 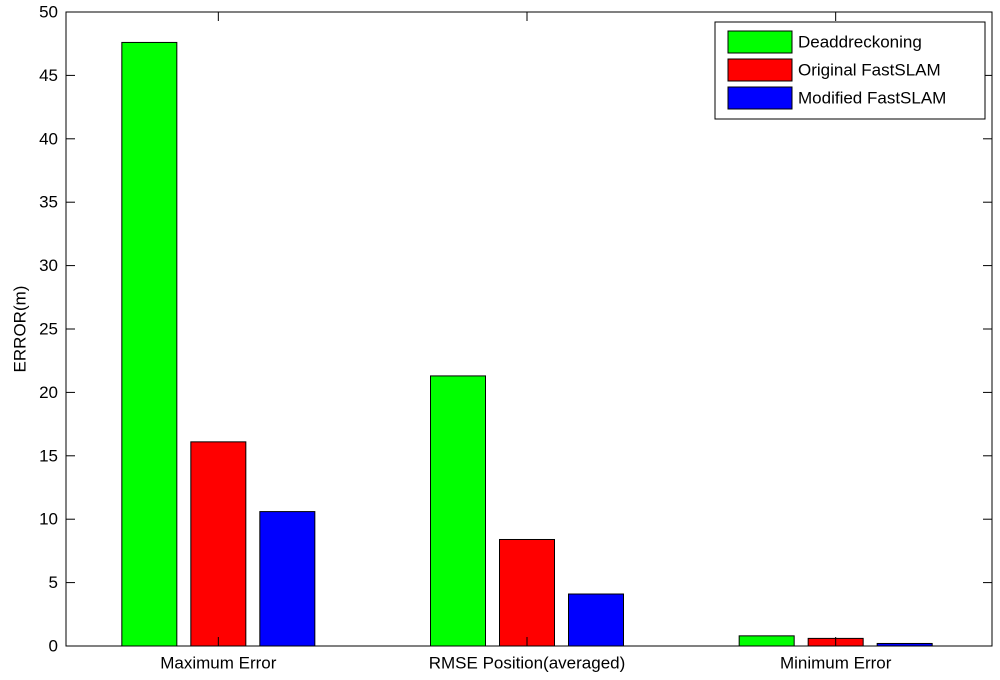 I want to click on legend-label: Deaddreckoning, so click(x=860, y=42).